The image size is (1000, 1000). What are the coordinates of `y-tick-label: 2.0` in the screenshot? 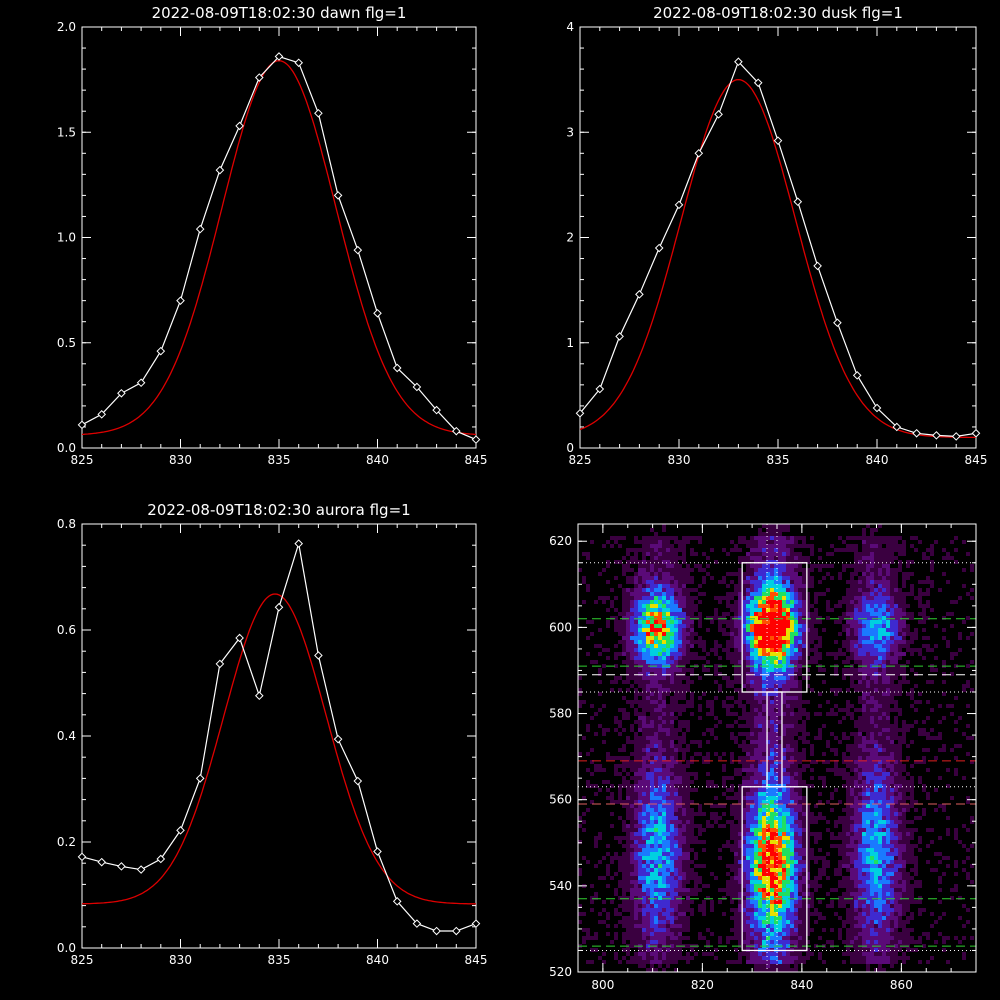 It's located at (66, 27).